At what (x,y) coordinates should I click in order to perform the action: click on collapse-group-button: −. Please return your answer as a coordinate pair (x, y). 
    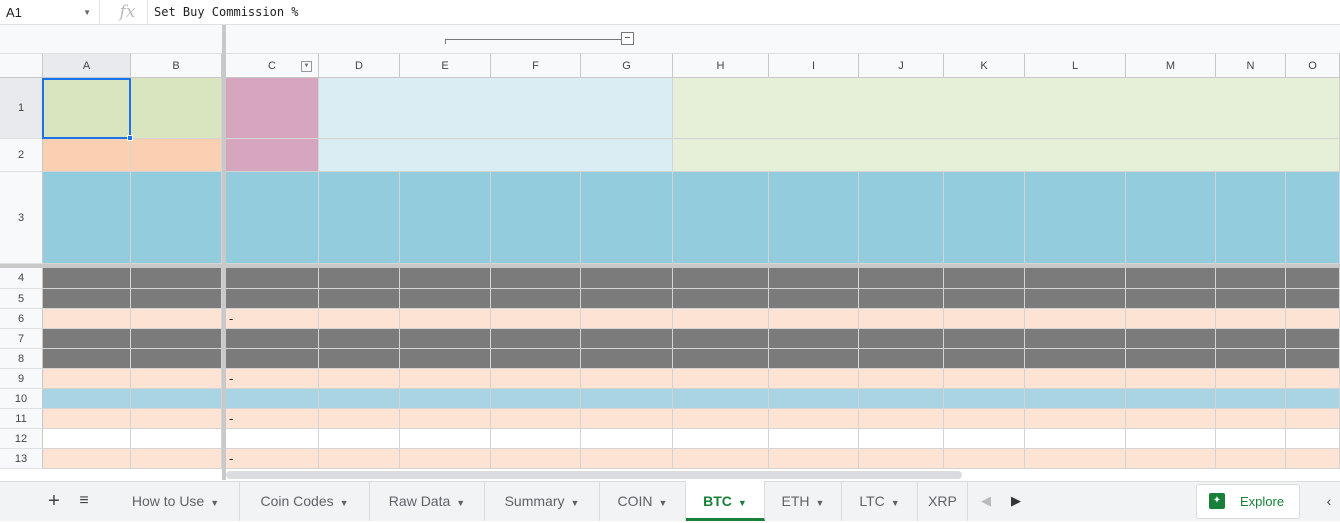
    Looking at the image, I should click on (627, 38).